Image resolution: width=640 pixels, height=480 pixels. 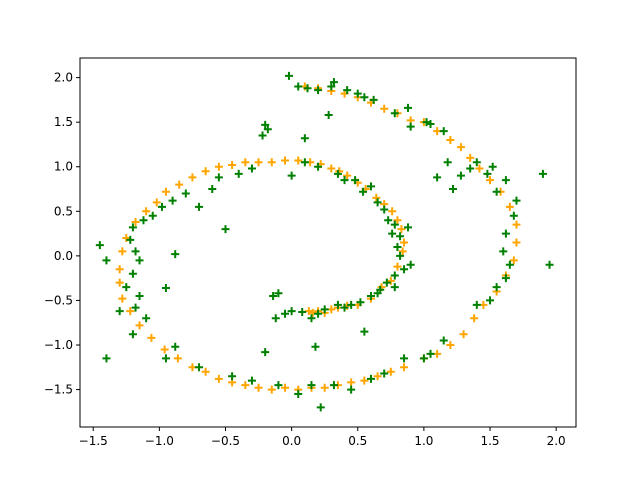 What do you see at coordinates (159, 441) in the screenshot?
I see `x-tick-label: −1.0` at bounding box center [159, 441].